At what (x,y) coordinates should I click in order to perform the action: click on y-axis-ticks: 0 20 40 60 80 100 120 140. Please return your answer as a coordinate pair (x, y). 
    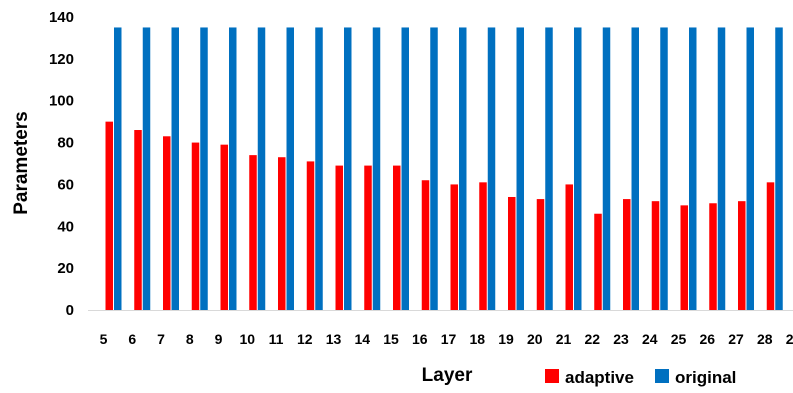
    Looking at the image, I should click on (61, 164).